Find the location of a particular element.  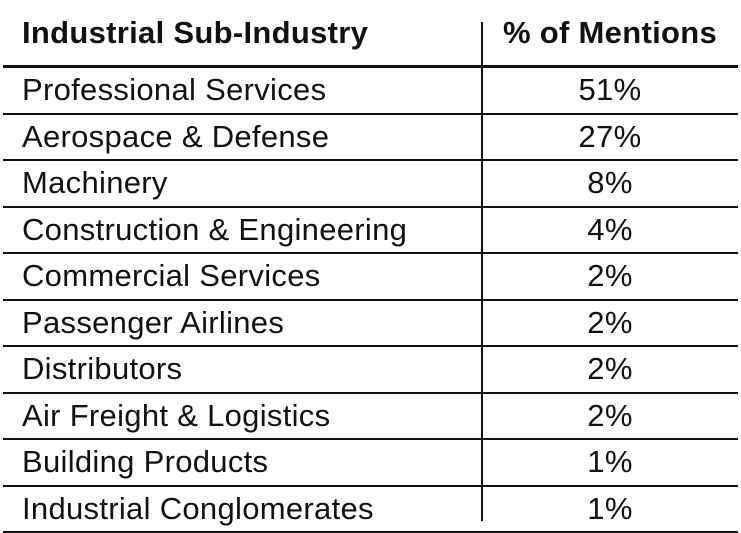

mentions-cell: 8% is located at coordinates (610, 183).